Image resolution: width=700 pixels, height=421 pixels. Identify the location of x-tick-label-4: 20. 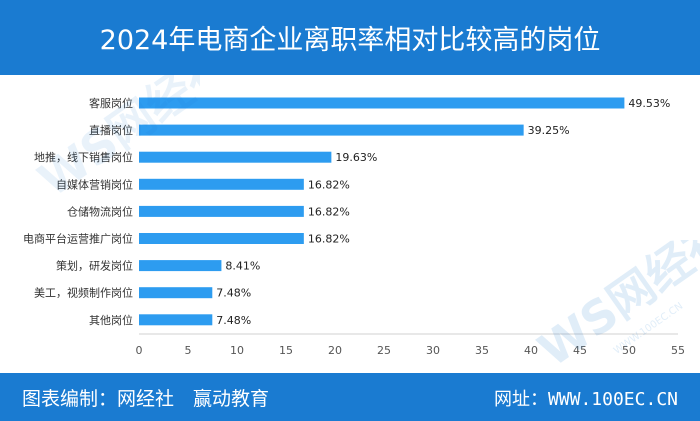
(335, 350).